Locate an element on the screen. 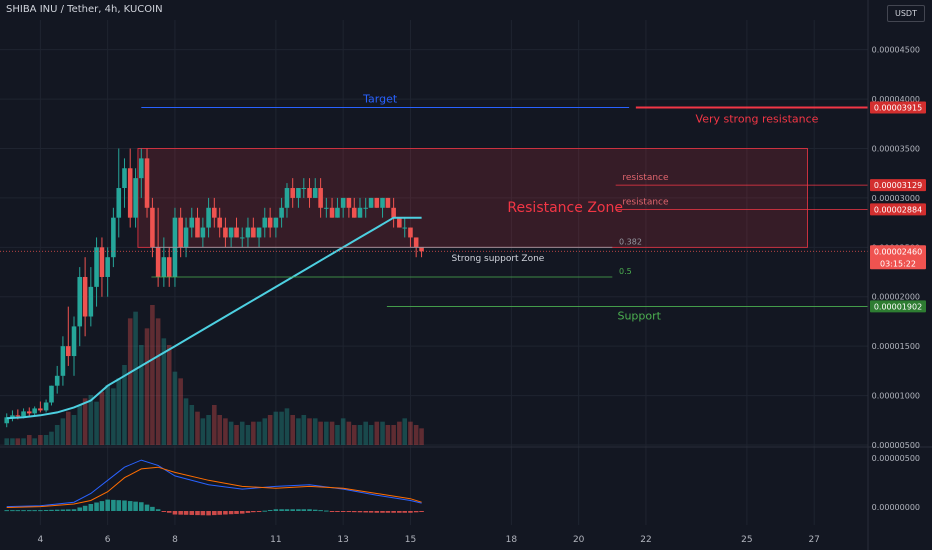 Image resolution: width=932 pixels, height=550 pixels. strong-support-zone-label: Strong support Zone is located at coordinates (497, 259).